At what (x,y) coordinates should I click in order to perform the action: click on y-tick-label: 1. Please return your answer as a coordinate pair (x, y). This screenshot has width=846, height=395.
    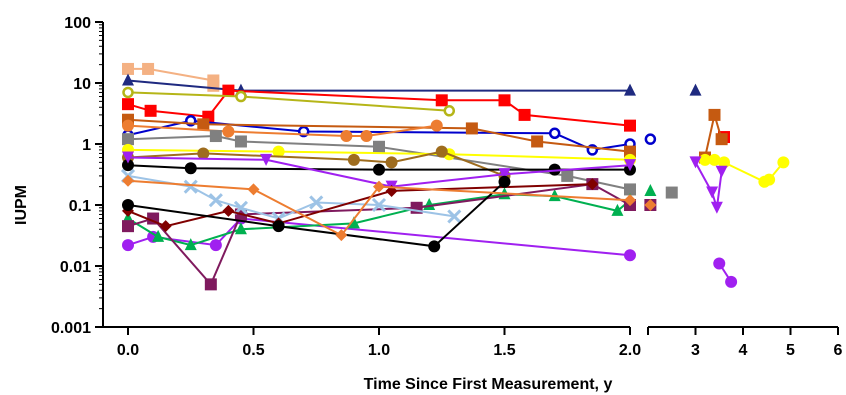
    Looking at the image, I should click on (86, 145).